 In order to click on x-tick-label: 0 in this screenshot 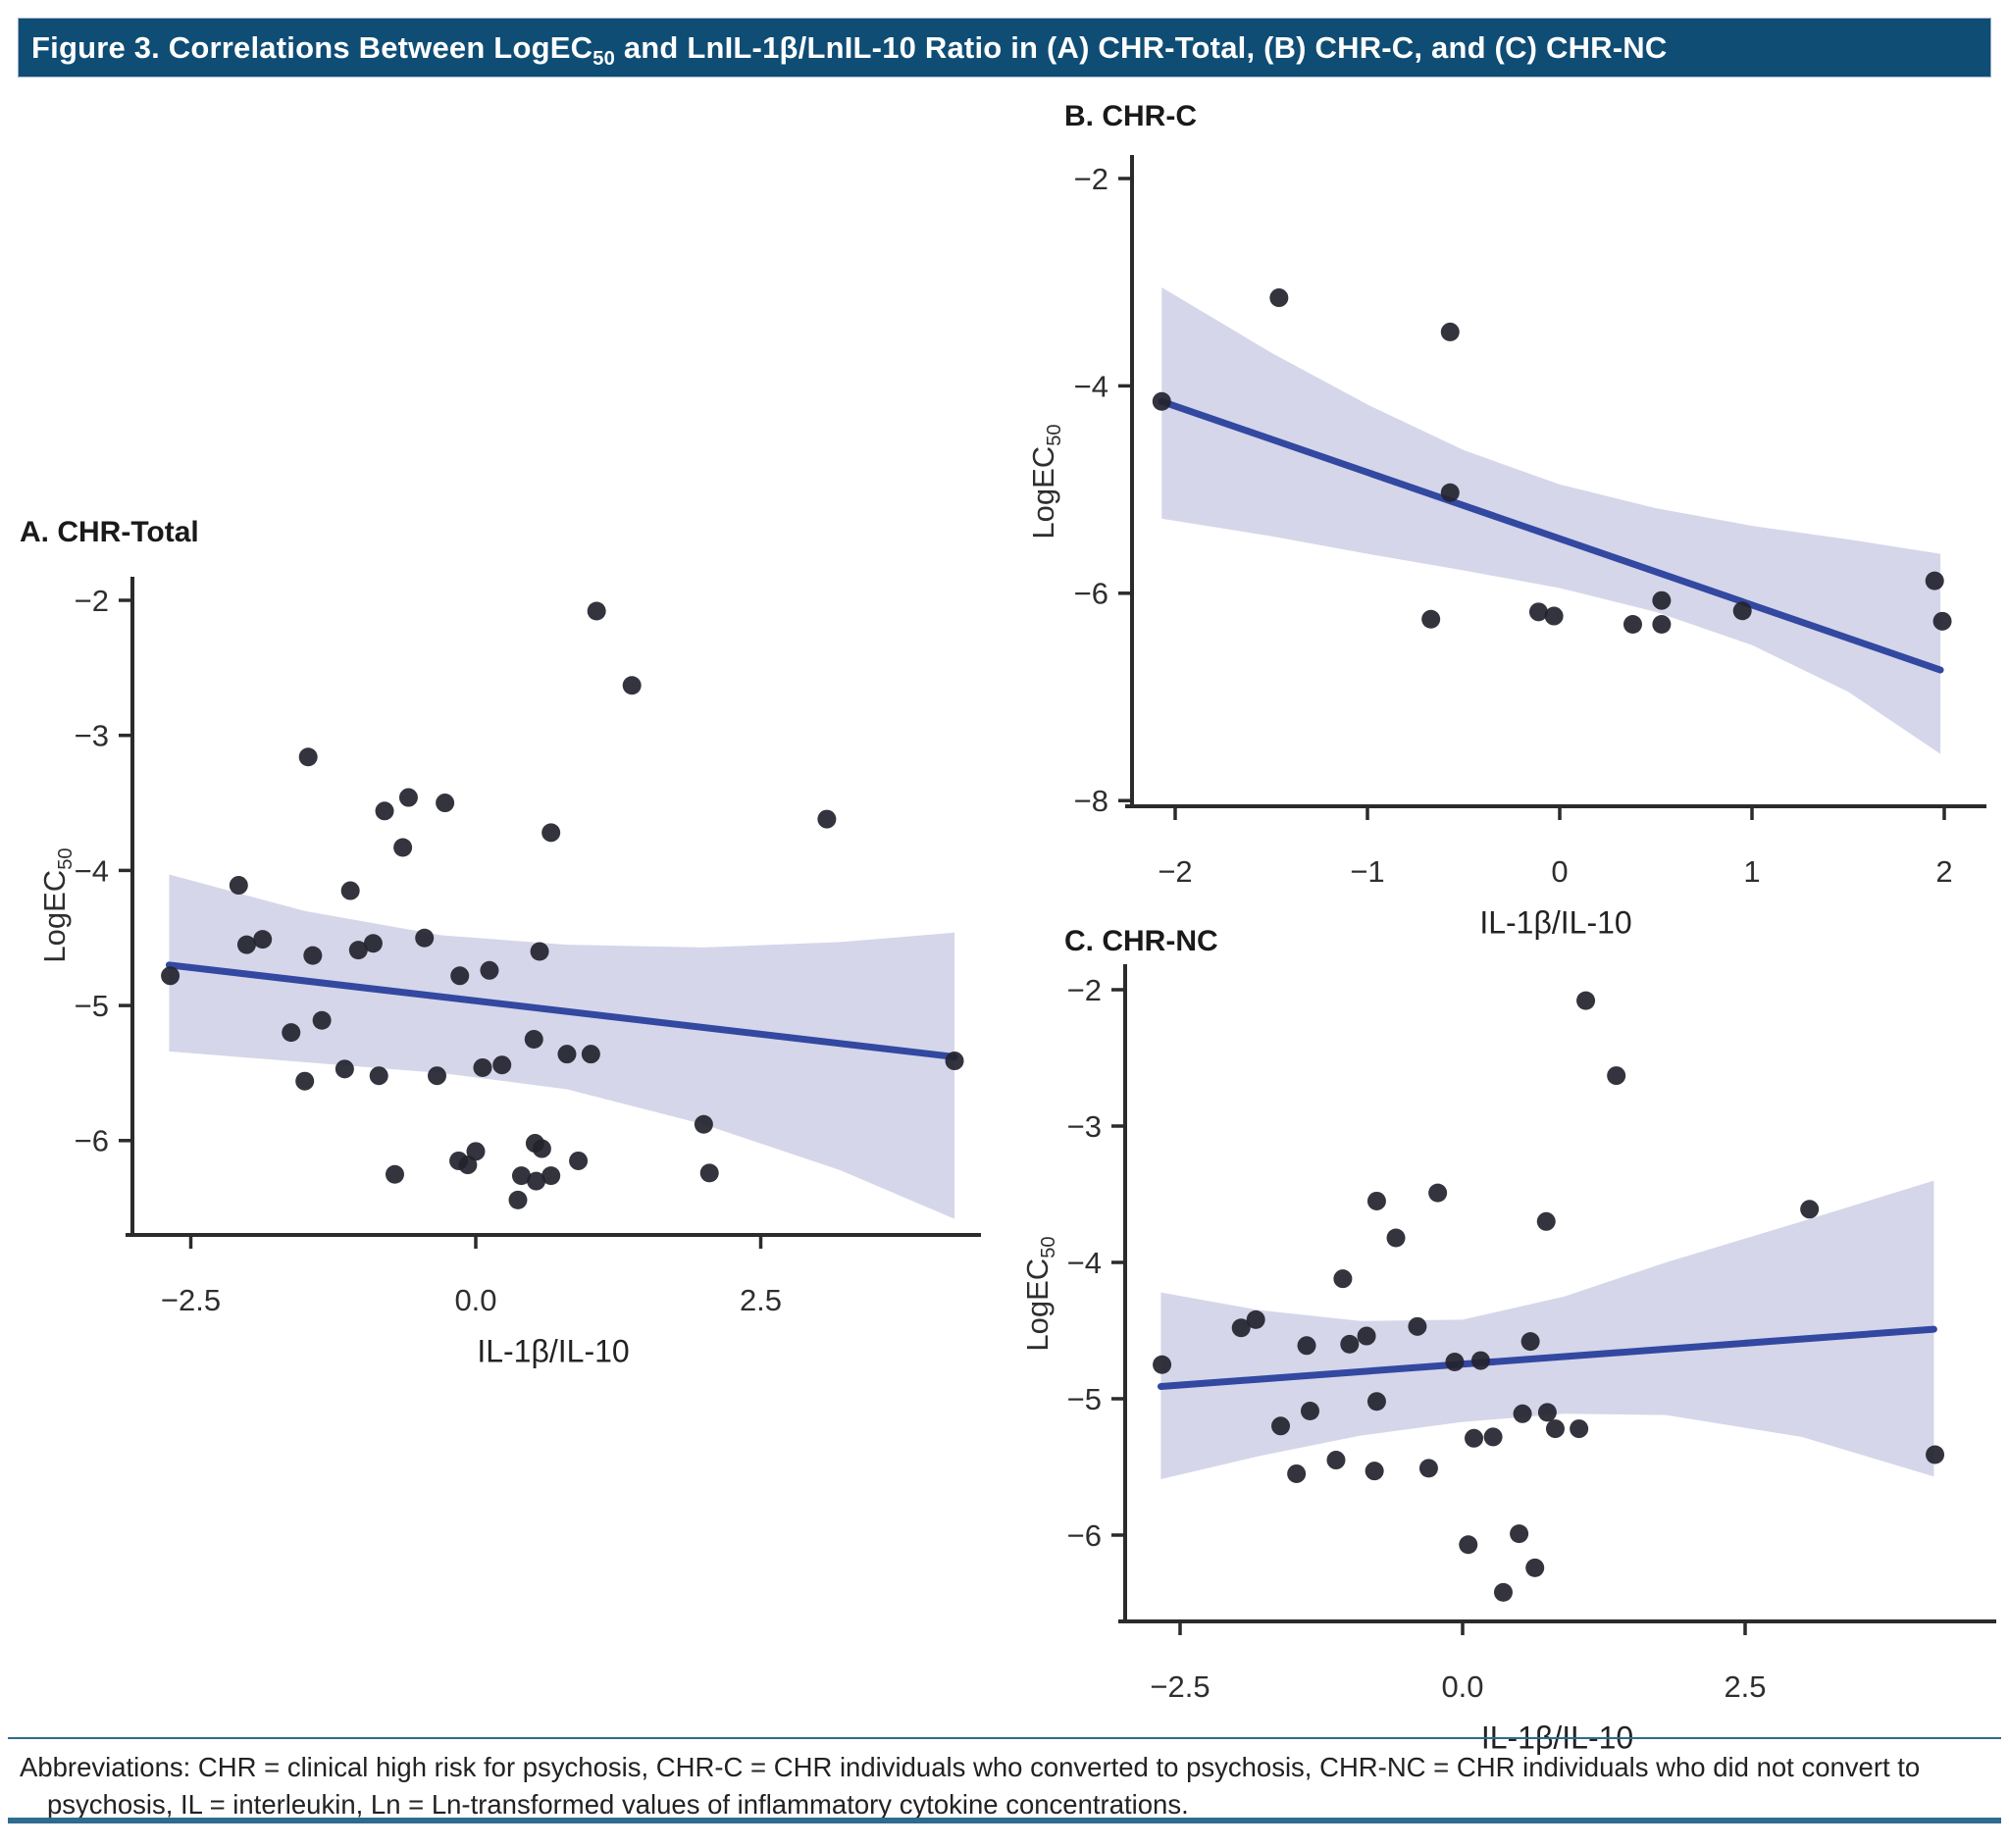, I will do `click(1559, 871)`.